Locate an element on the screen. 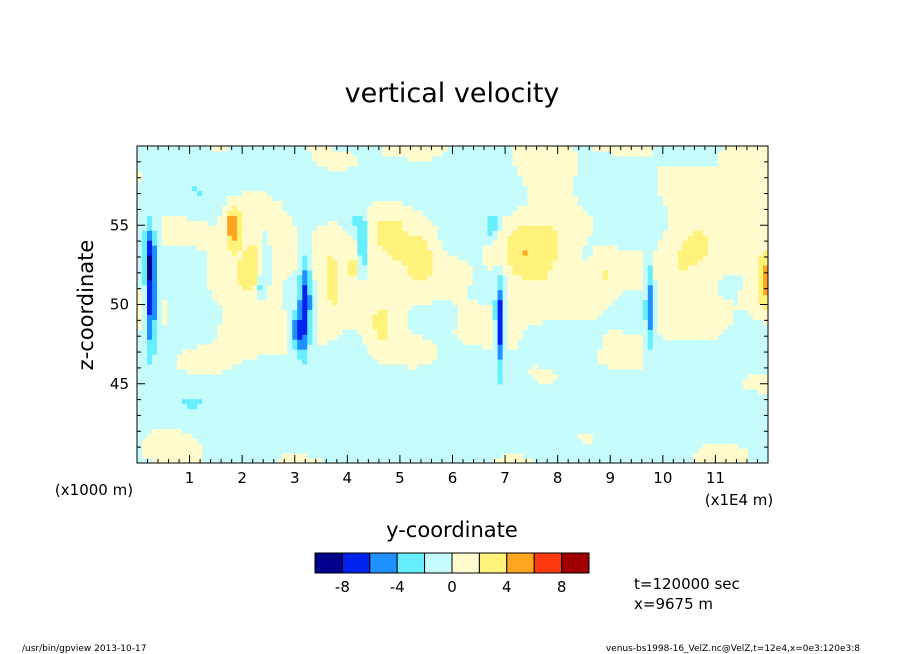  colorbar-swatch is located at coordinates (438, 563).